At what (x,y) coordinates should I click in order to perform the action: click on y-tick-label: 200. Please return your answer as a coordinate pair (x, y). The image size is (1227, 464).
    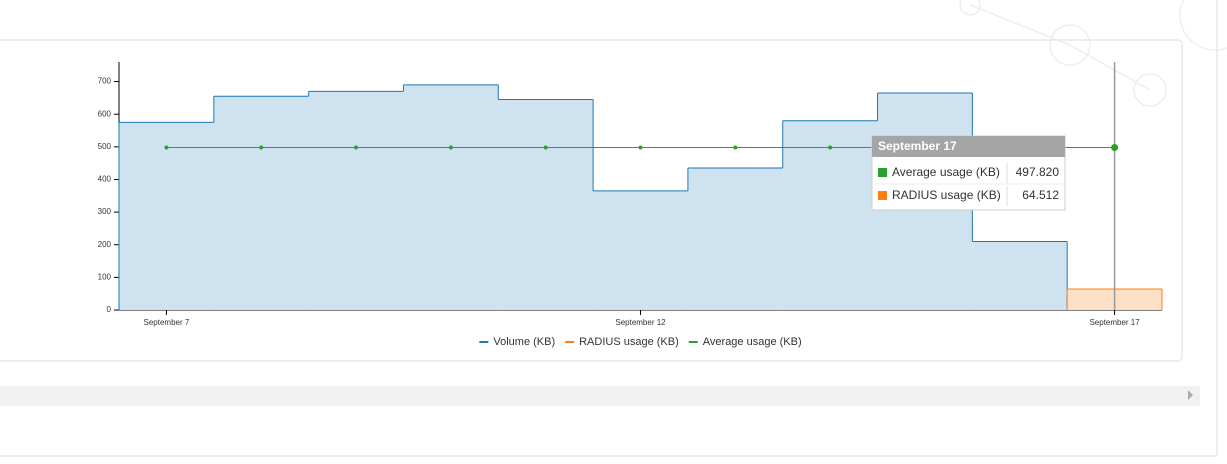
    Looking at the image, I should click on (105, 244).